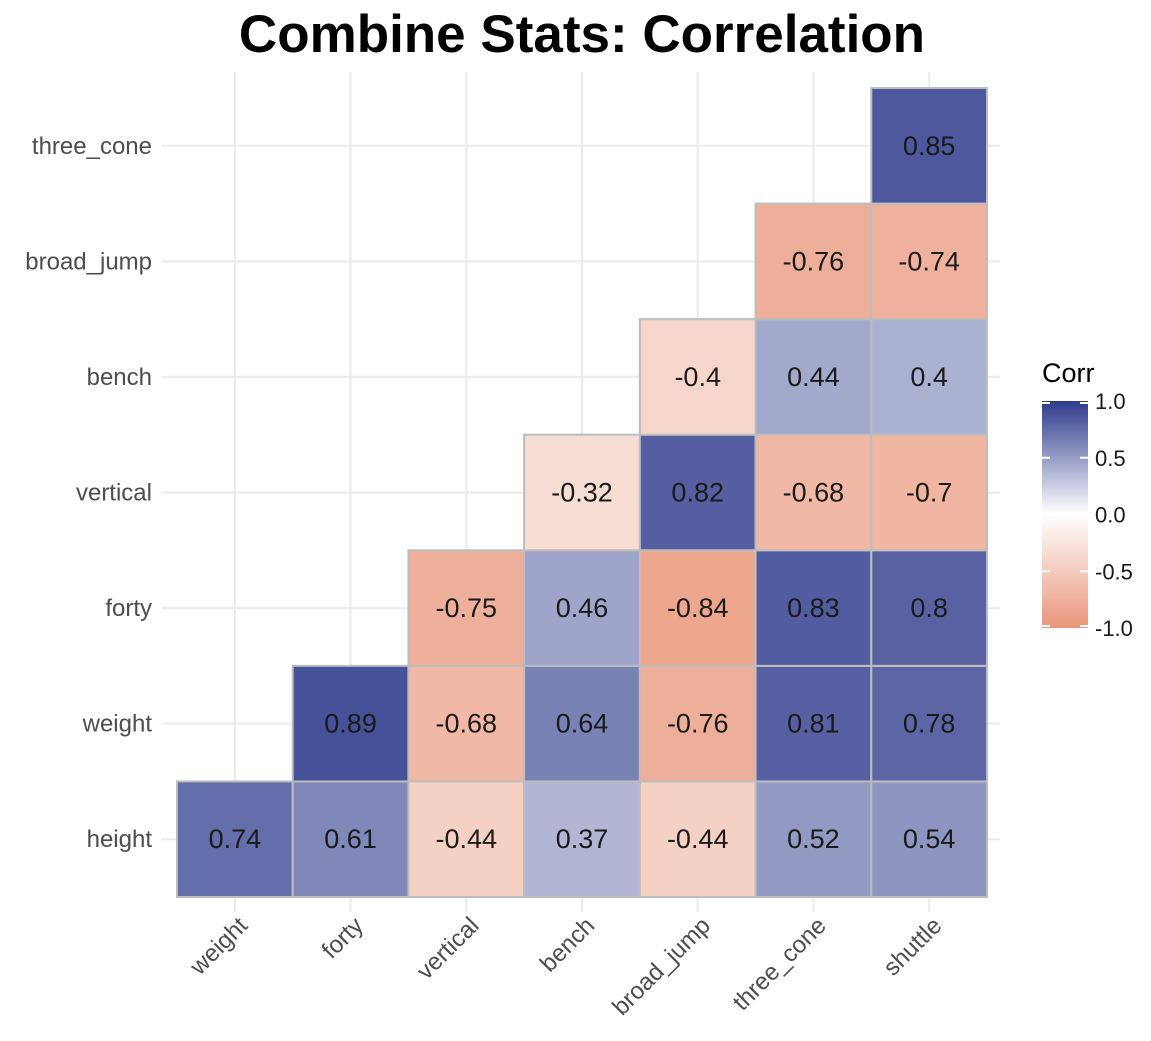 Image resolution: width=1151 pixels, height=1041 pixels. I want to click on cell-value-label: -0.4, so click(697, 377).